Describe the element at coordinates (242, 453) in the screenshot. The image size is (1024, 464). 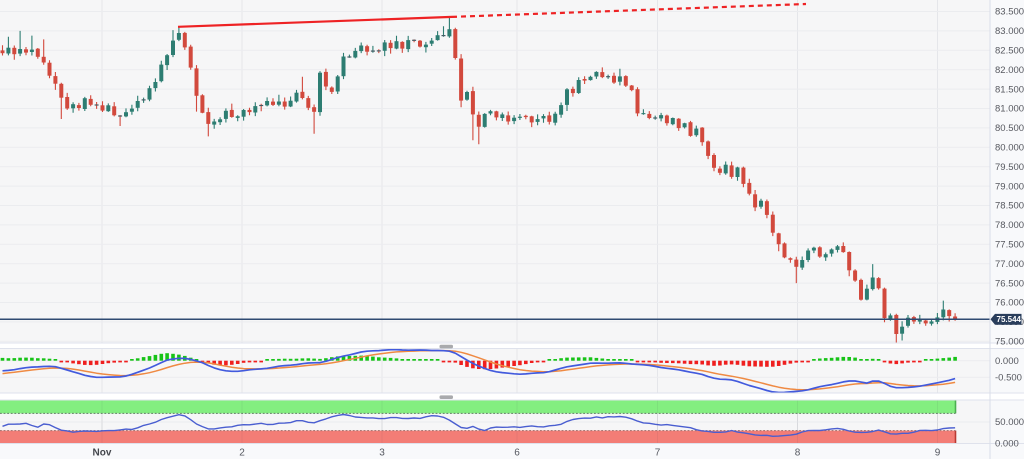
I see `svg-text: 2` at that location.